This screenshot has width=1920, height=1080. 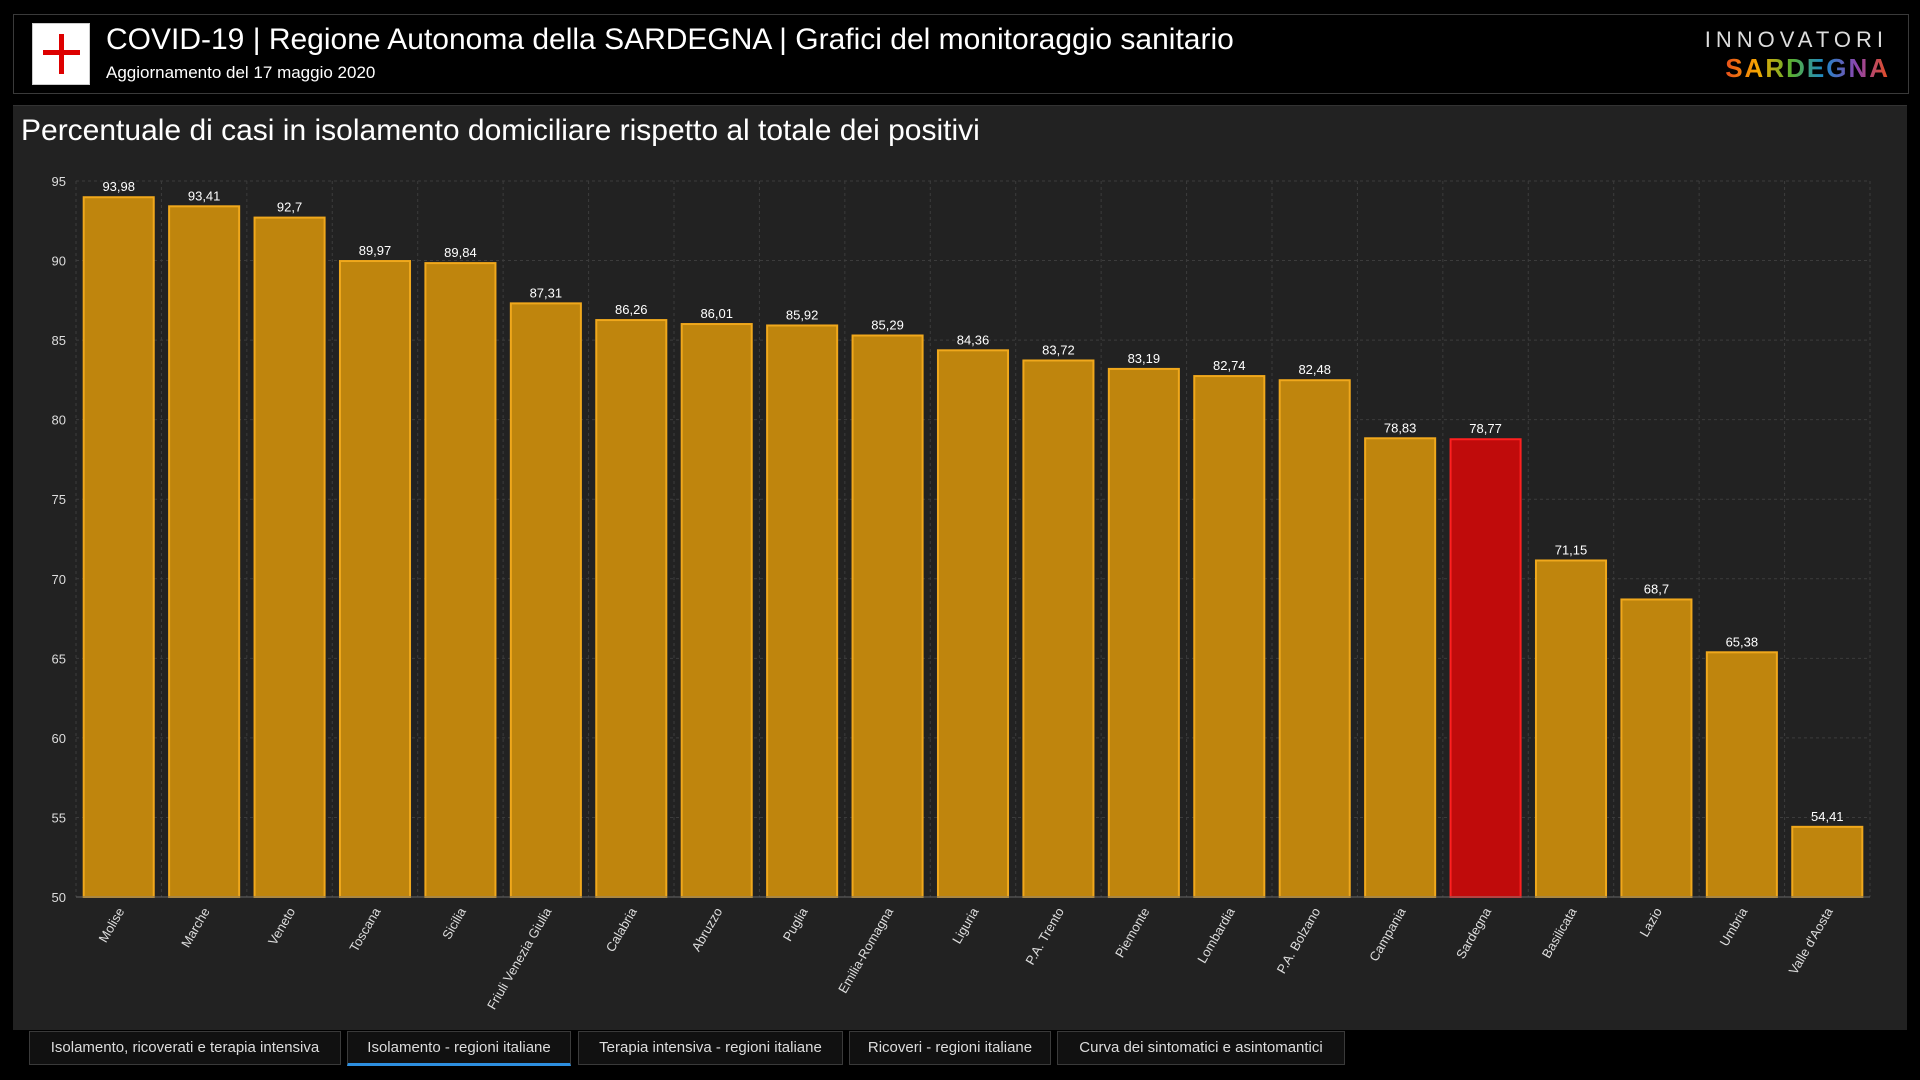 What do you see at coordinates (1229, 636) in the screenshot?
I see `bar-lombardia` at bounding box center [1229, 636].